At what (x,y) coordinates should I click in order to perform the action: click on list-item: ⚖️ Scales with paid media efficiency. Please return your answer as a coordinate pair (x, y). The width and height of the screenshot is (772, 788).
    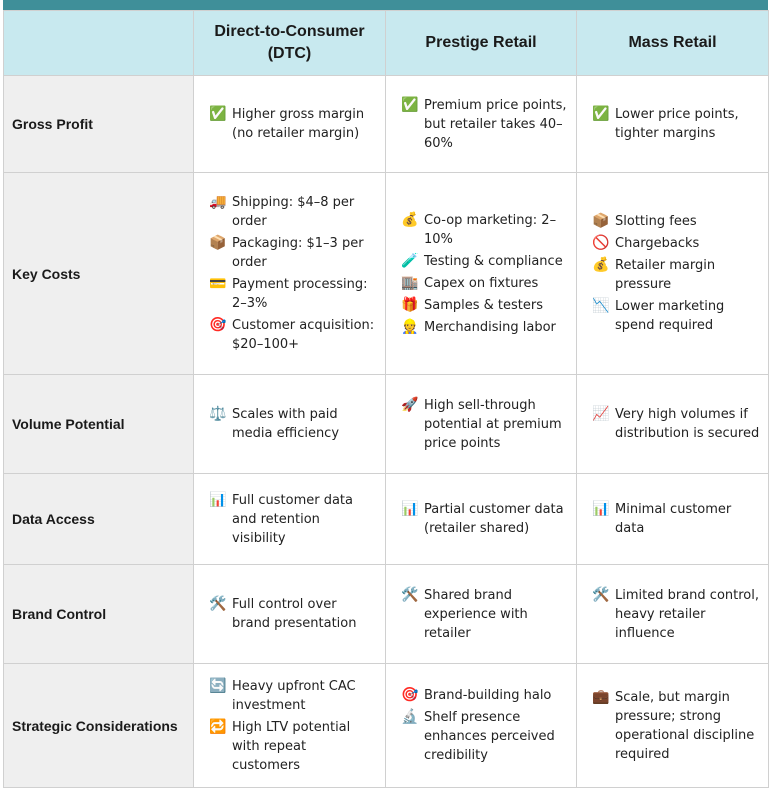
    Looking at the image, I should click on (292, 424).